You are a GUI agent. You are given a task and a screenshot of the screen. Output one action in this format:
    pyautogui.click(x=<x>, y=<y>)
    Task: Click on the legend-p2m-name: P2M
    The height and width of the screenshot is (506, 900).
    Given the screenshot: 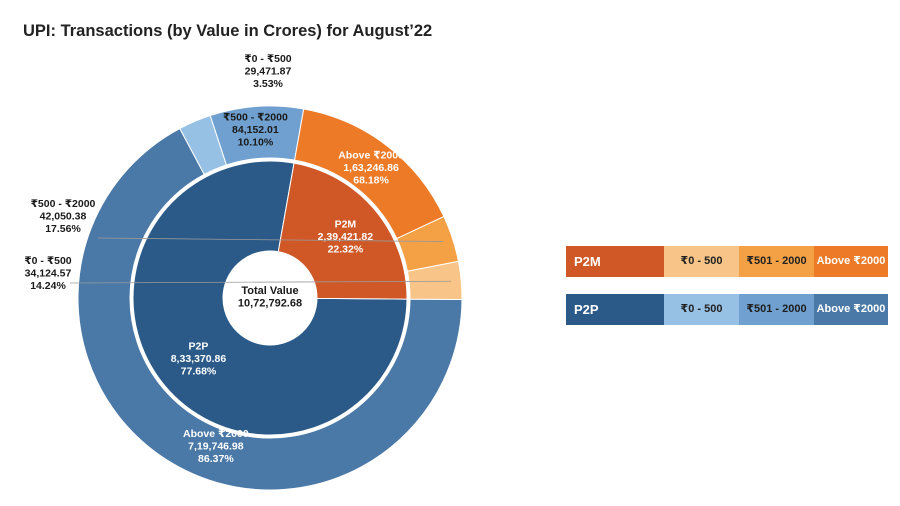 What is the action you would take?
    pyautogui.click(x=615, y=261)
    